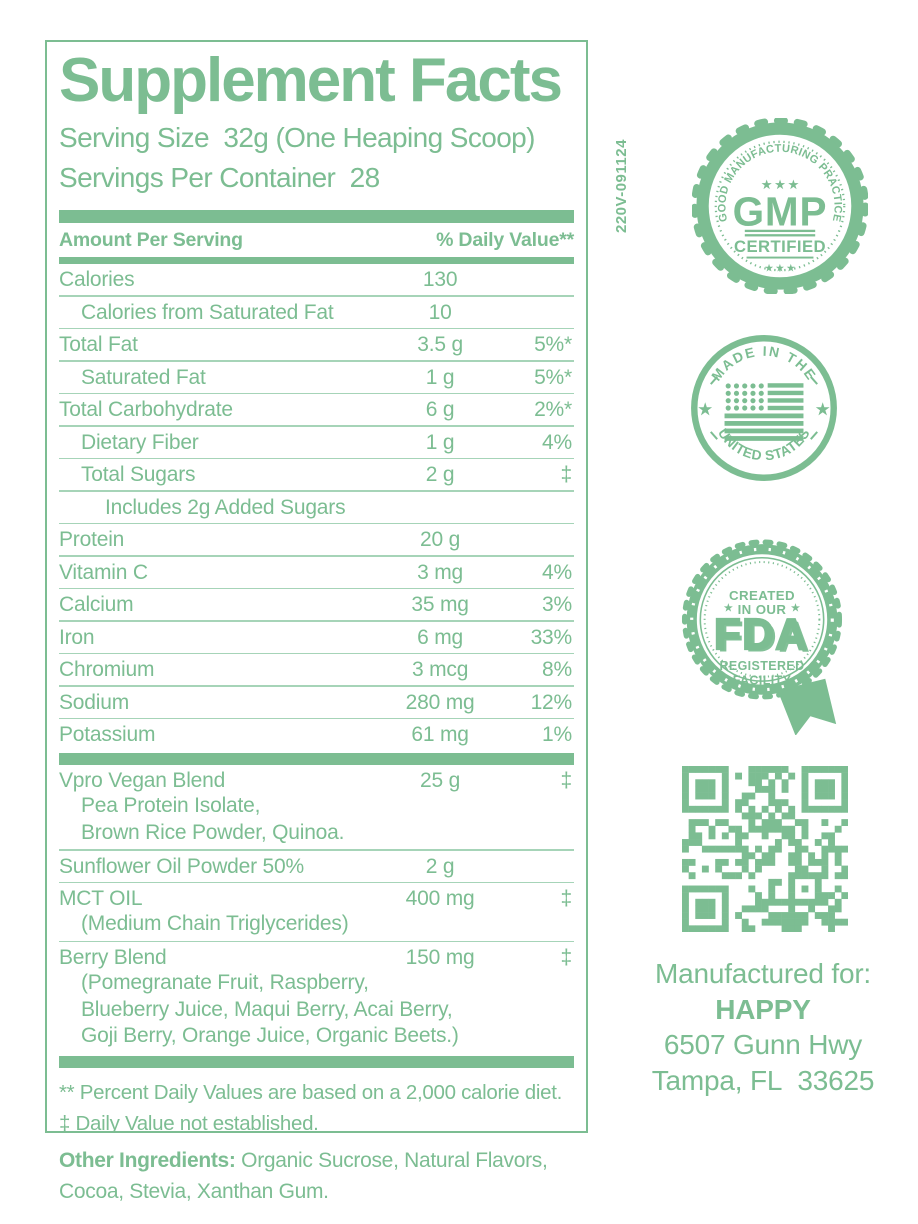  What do you see at coordinates (440, 780) in the screenshot?
I see `nutrient-amount: 25 g` at bounding box center [440, 780].